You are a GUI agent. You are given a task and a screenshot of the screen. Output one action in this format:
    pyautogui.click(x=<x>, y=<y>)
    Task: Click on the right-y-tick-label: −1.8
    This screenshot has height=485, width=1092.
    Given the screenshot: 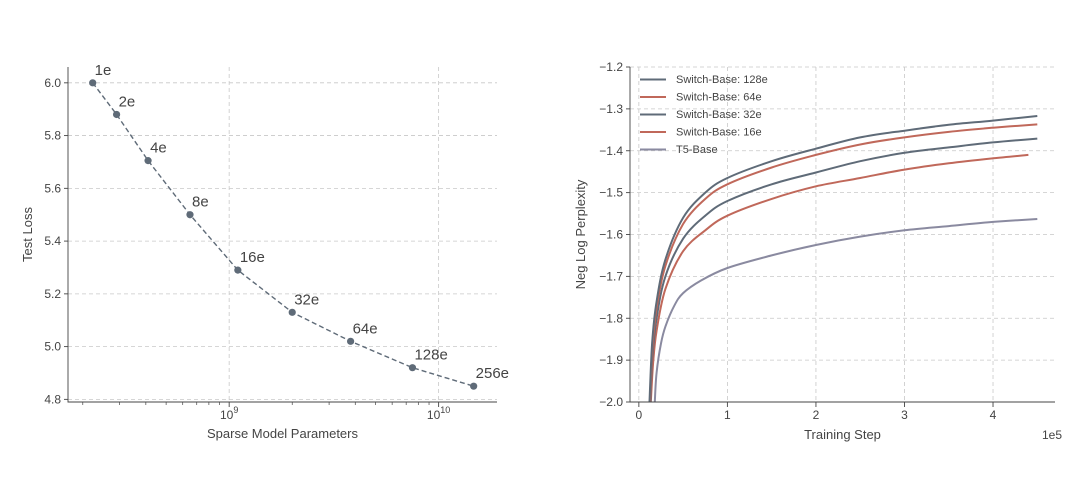 What is the action you would take?
    pyautogui.click(x=611, y=318)
    